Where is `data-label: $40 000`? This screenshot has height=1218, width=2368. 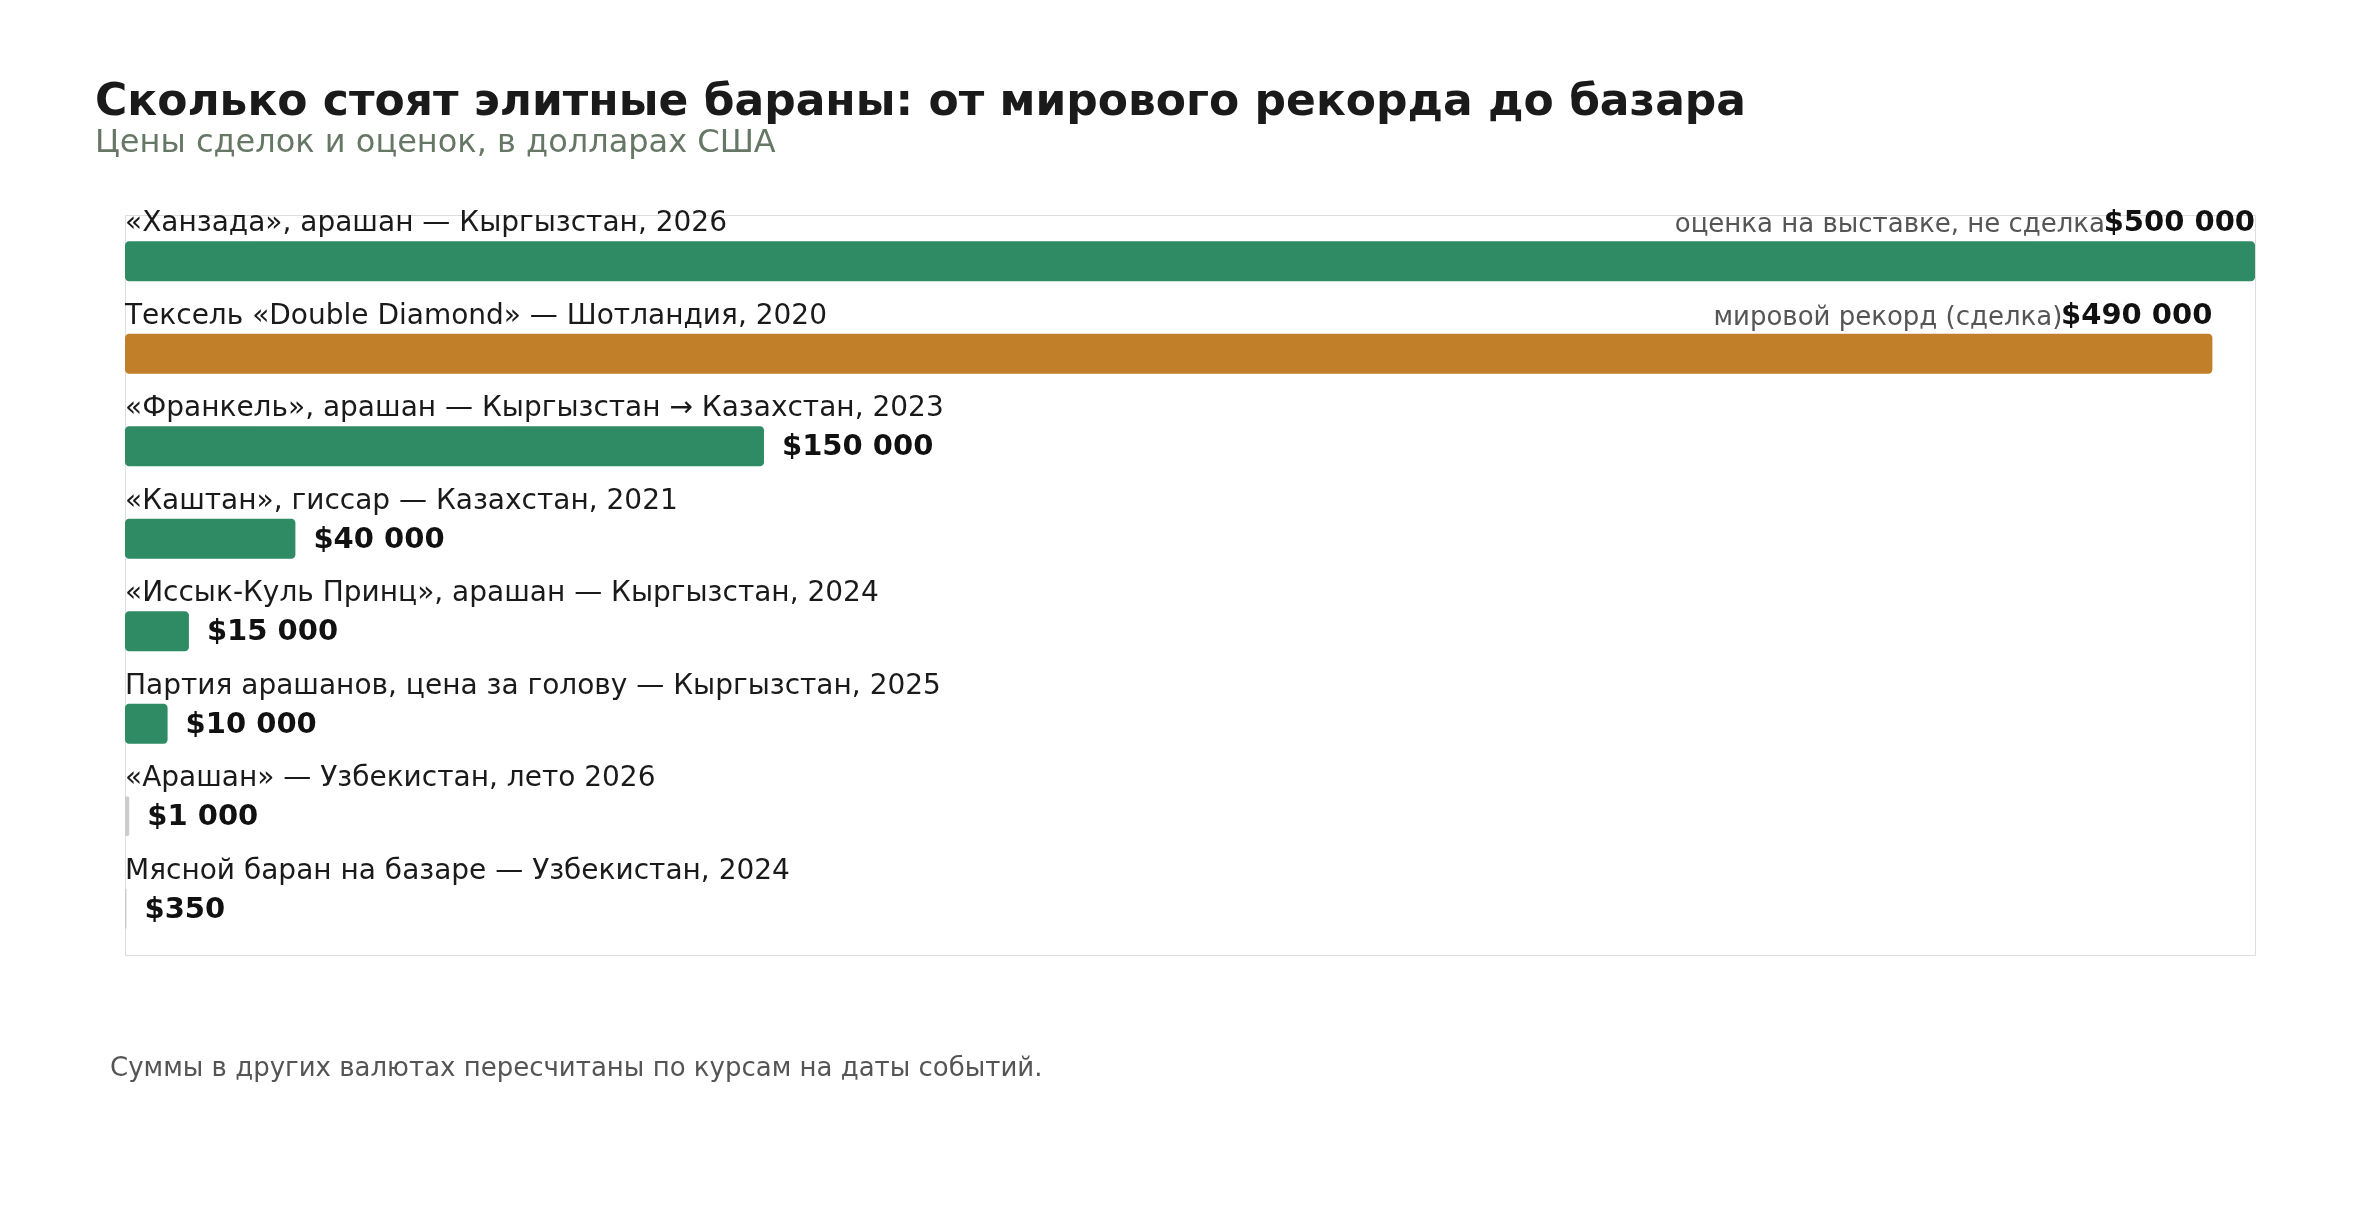 data-label: $40 000 is located at coordinates (379, 537).